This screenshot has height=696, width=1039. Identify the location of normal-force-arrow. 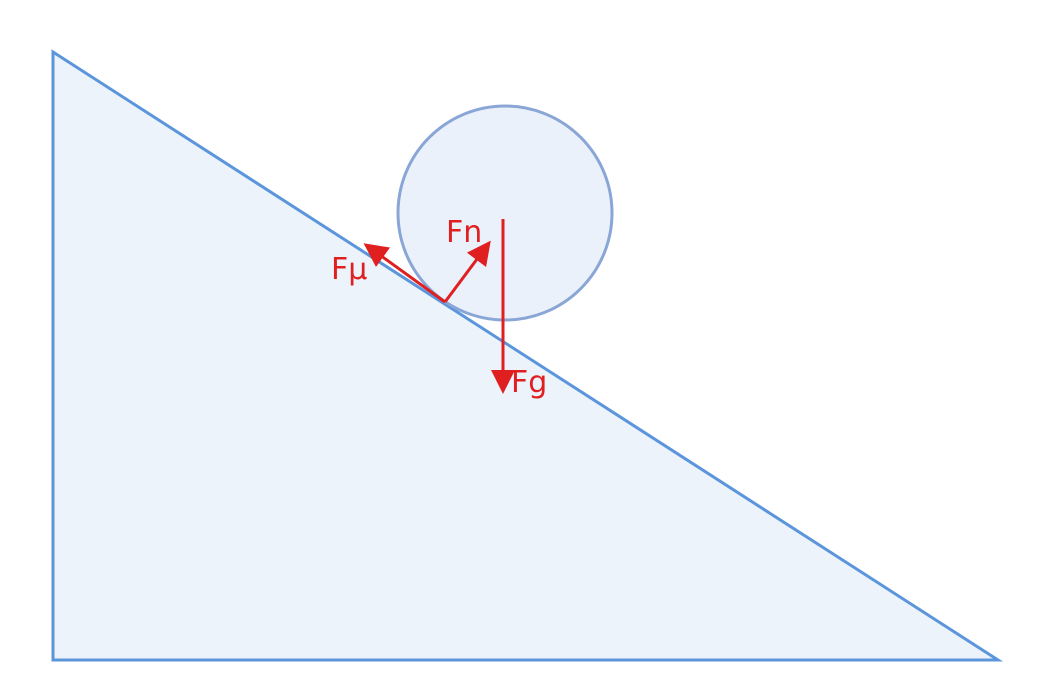
(467, 271).